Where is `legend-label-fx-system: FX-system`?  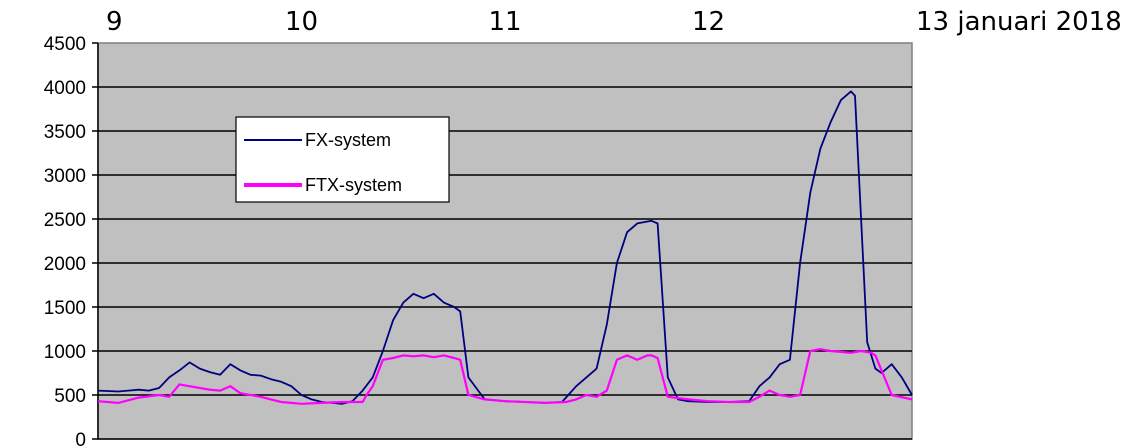
legend-label-fx-system: FX-system is located at coordinates (348, 140).